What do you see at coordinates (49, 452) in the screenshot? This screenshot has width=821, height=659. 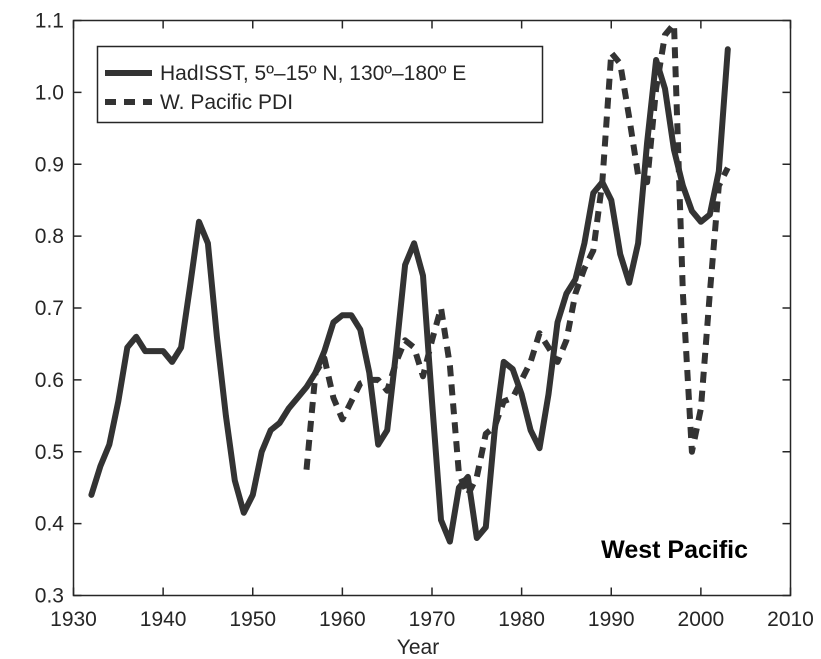 I see `y-tick-label: 0.5` at bounding box center [49, 452].